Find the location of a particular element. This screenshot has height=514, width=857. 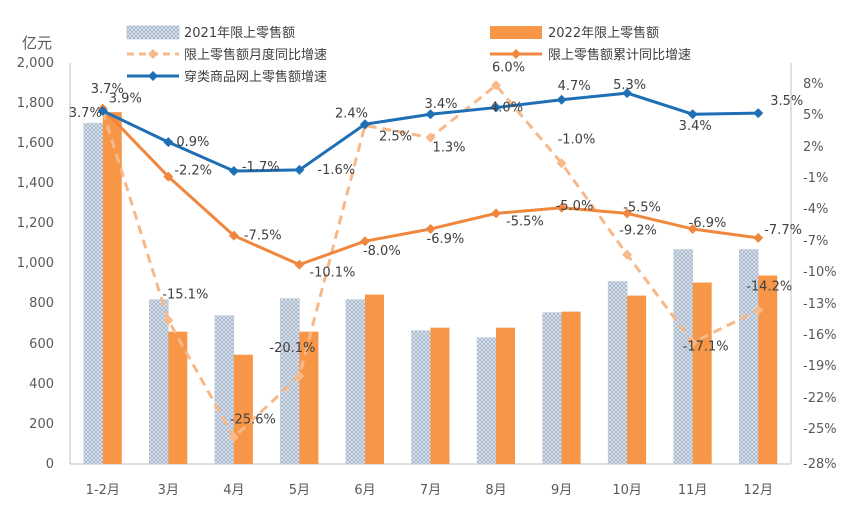

data-label-cumulative: -5.0% is located at coordinates (575, 206).